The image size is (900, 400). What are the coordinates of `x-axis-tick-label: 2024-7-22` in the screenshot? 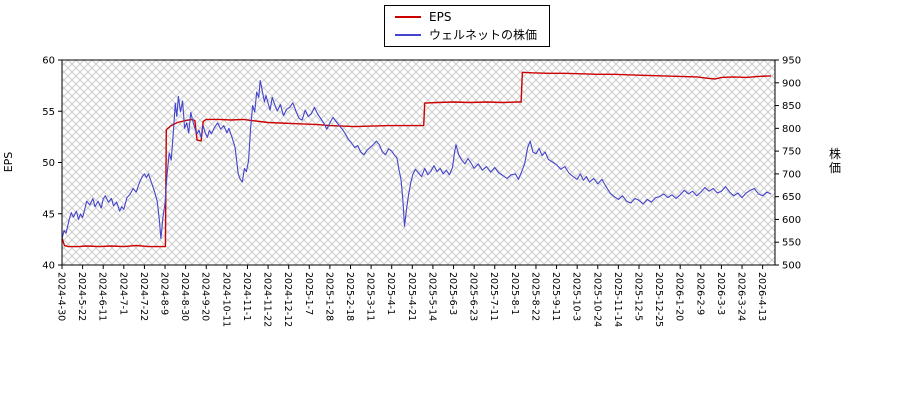 It's located at (143, 296).